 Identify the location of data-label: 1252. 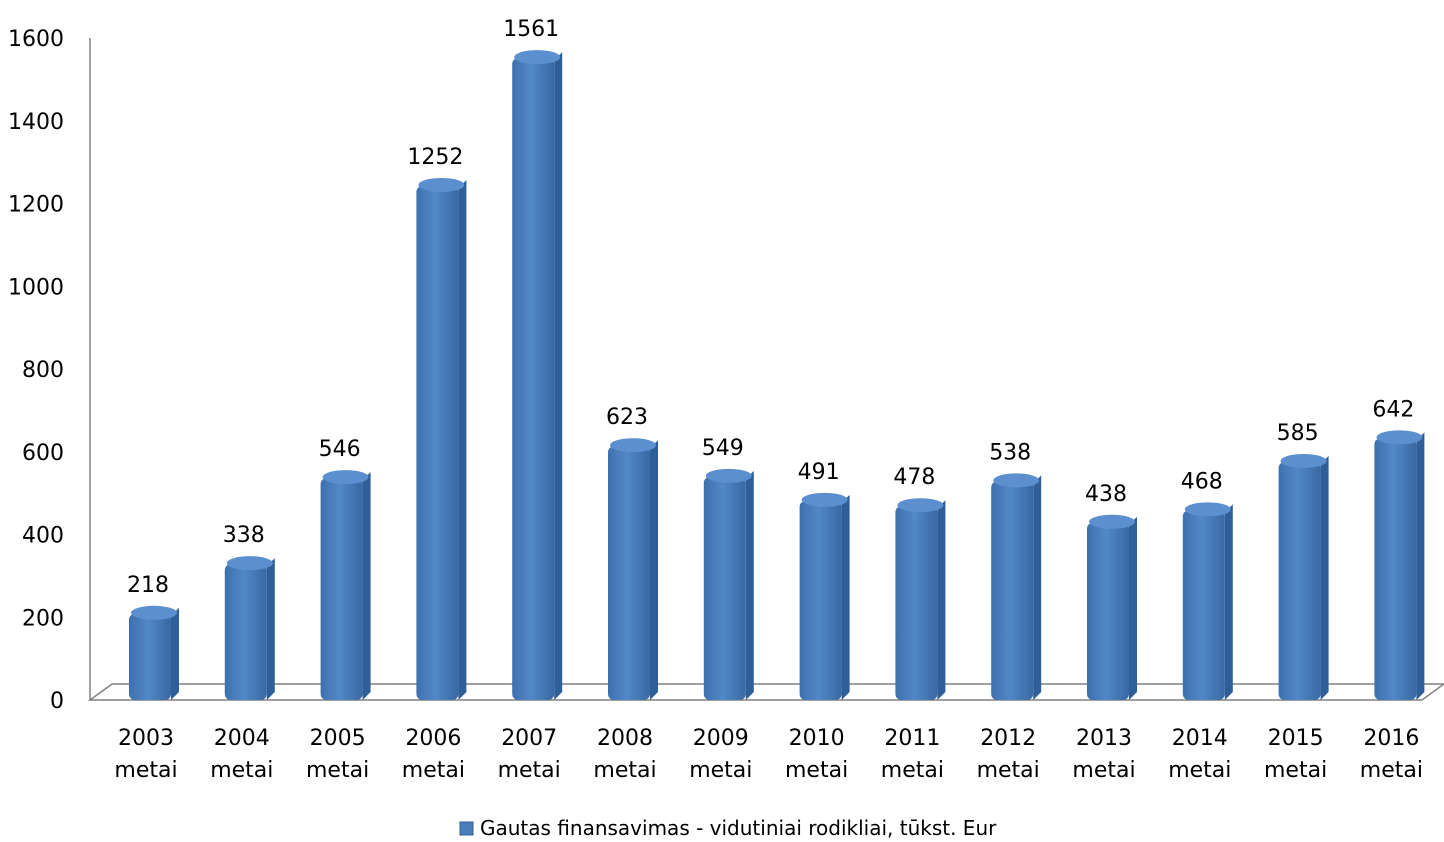
(435, 157).